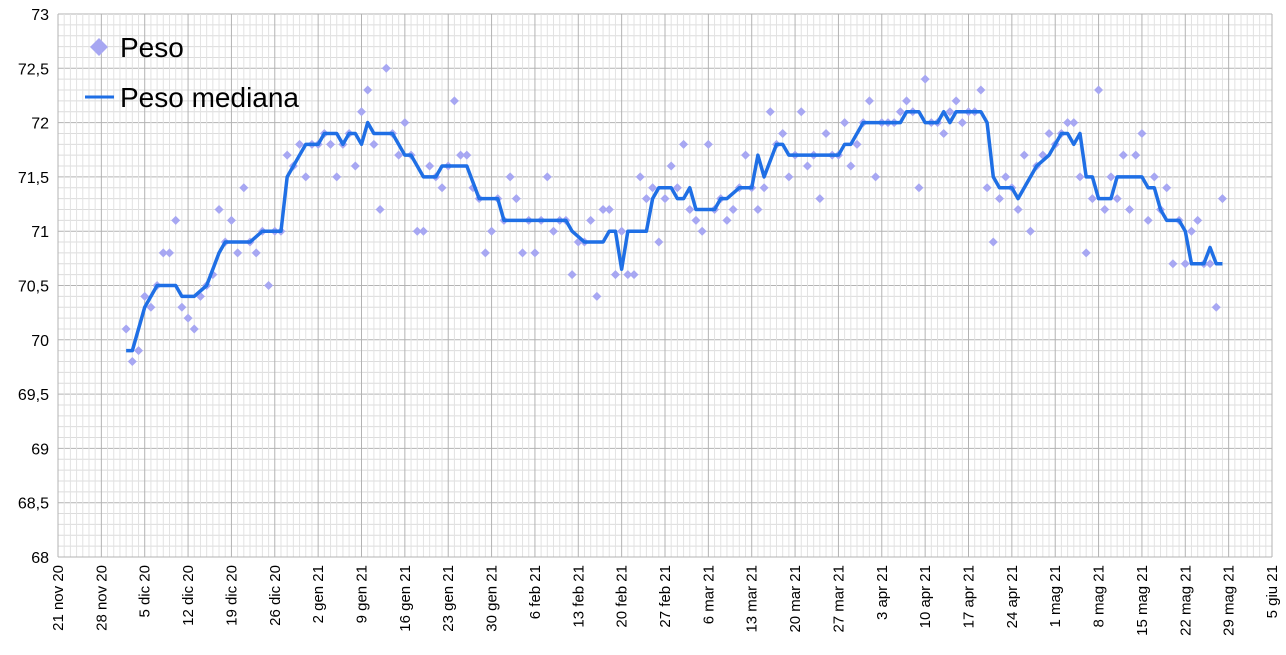  I want to click on x-tick-label: 9 gen 21, so click(362, 594).